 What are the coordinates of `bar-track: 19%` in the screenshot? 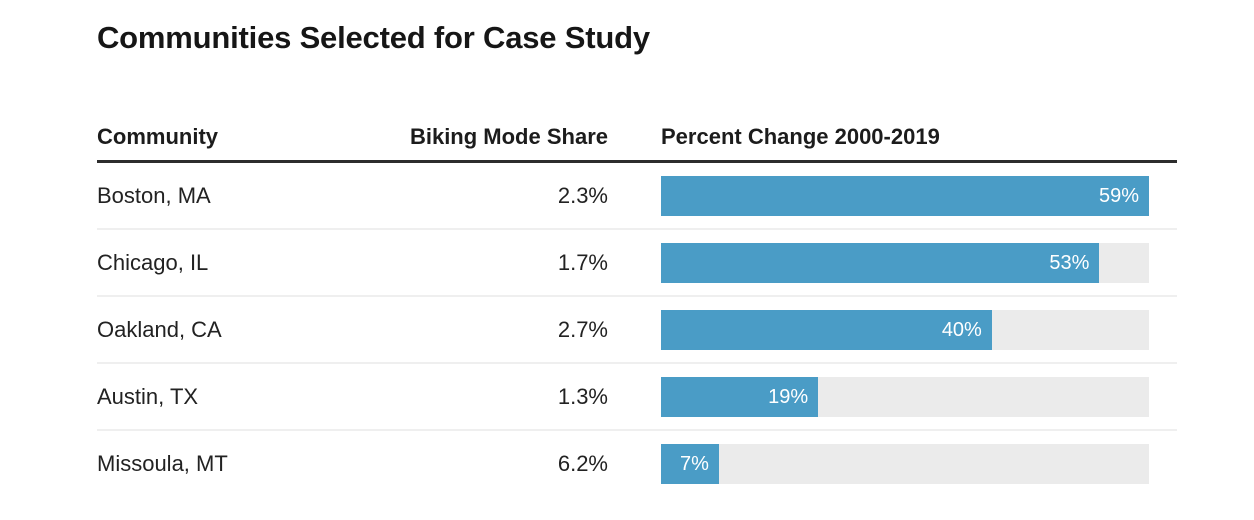 It's located at (905, 396).